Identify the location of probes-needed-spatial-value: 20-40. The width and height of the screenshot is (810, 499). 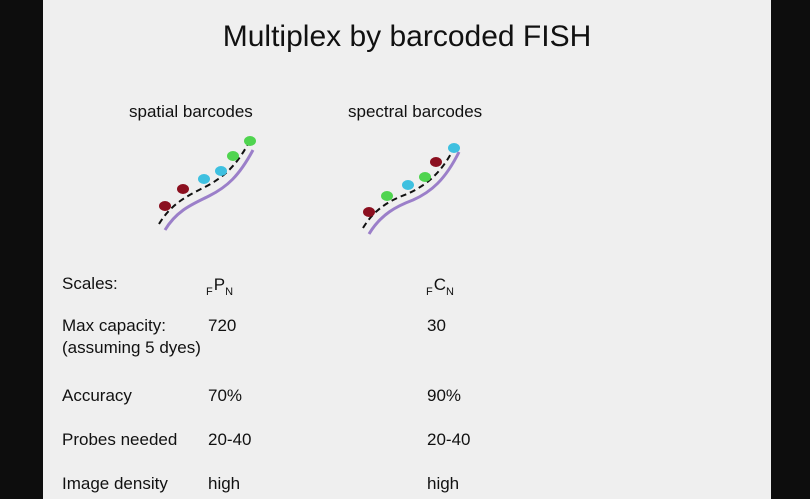
(230, 439).